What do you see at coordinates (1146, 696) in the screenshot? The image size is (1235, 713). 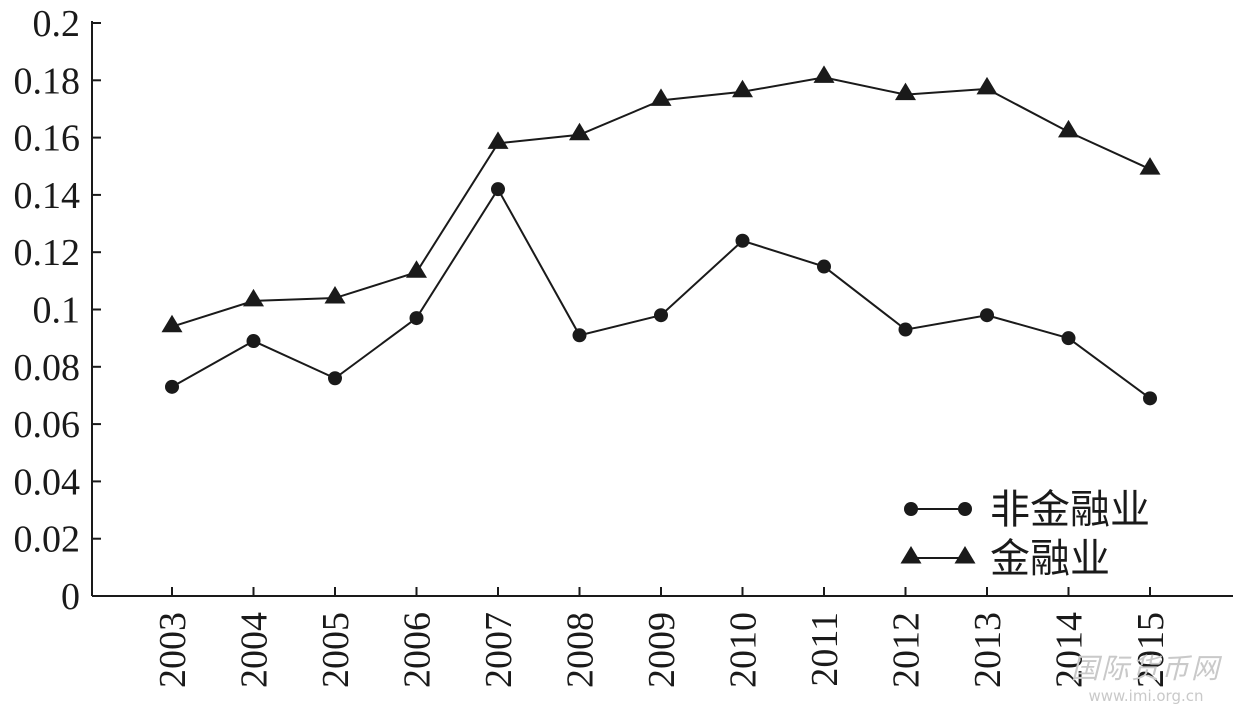 I see `watermark-url: www.imi.org.cn` at bounding box center [1146, 696].